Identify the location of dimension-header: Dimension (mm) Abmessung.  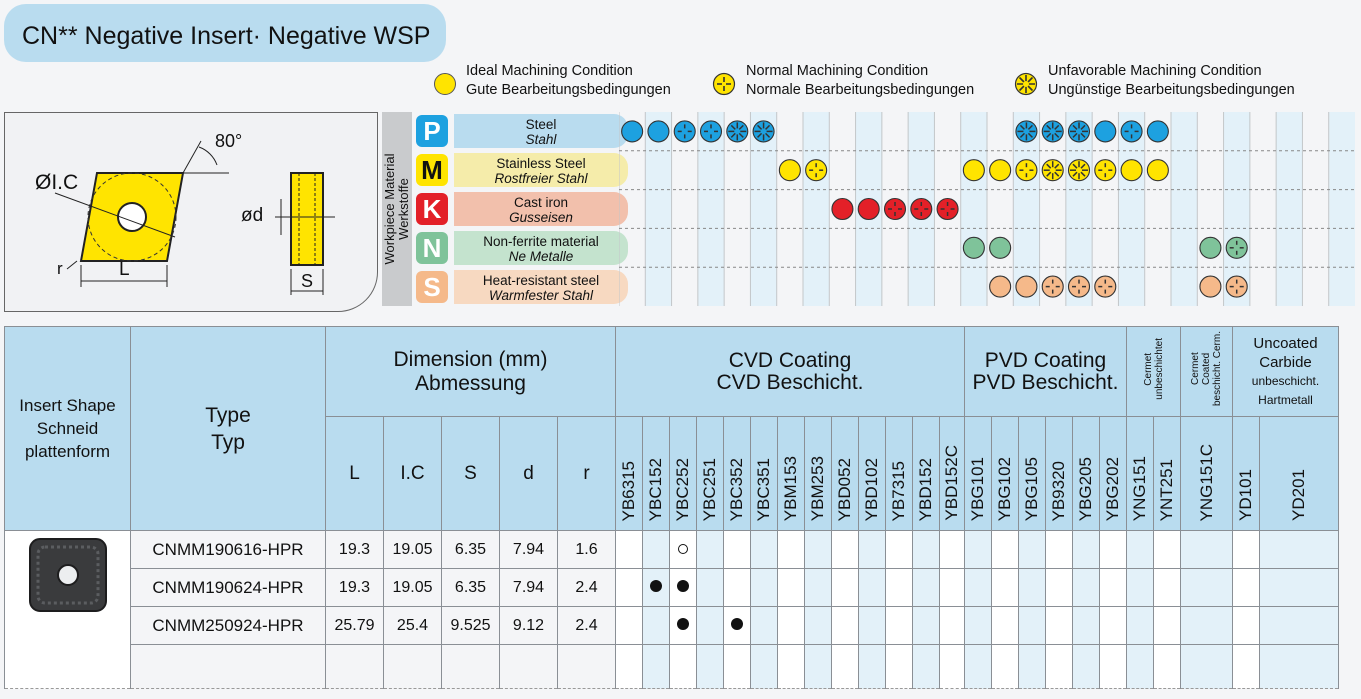
(470, 371).